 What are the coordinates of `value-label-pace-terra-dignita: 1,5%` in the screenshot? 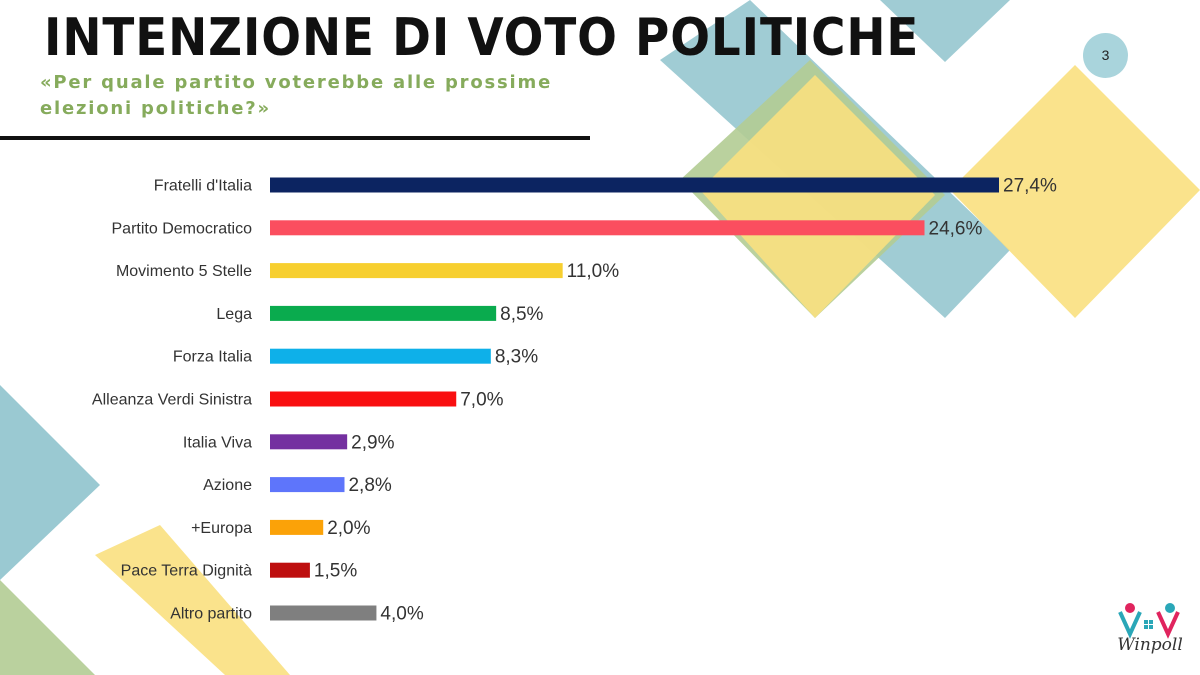 It's located at (335, 571).